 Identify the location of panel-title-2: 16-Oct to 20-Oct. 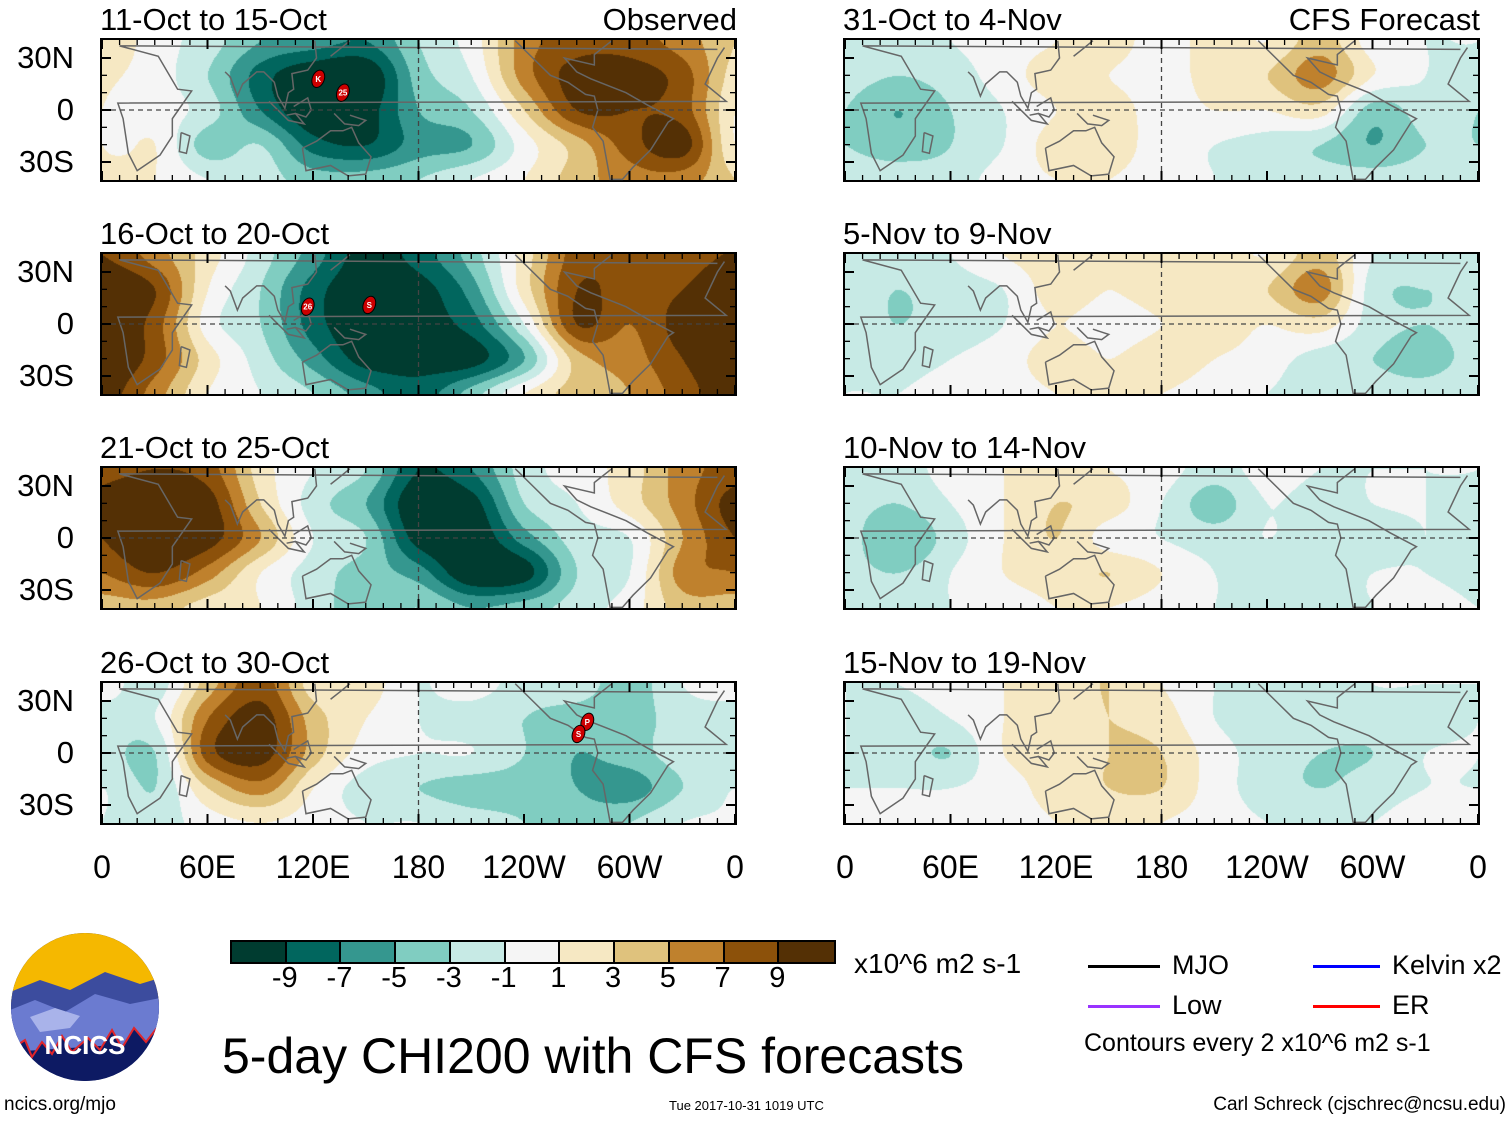
(215, 233).